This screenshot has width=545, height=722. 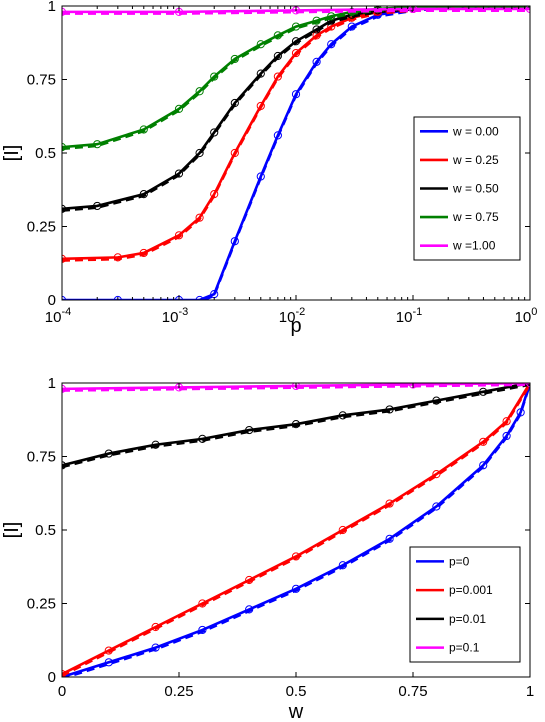 What do you see at coordinates (409, 316) in the screenshot?
I see `x-tick-label: 10⁻¹` at bounding box center [409, 316].